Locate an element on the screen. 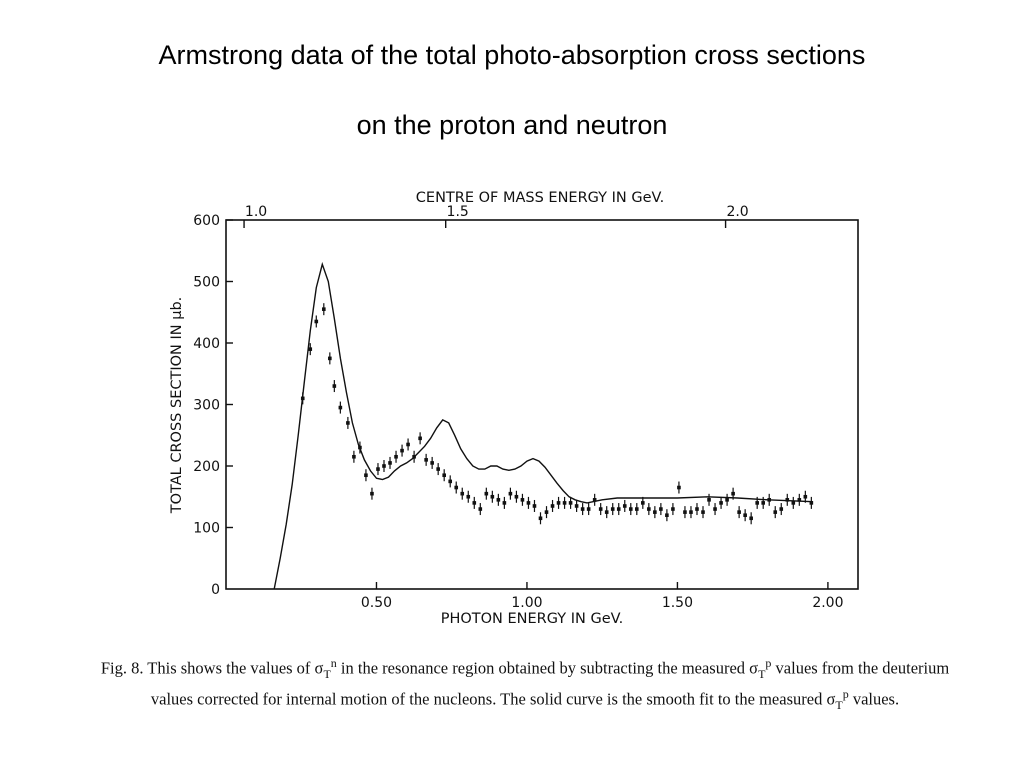 Image resolution: width=1024 pixels, height=768 pixels. x-tick-label: 2.00 is located at coordinates (827, 603).